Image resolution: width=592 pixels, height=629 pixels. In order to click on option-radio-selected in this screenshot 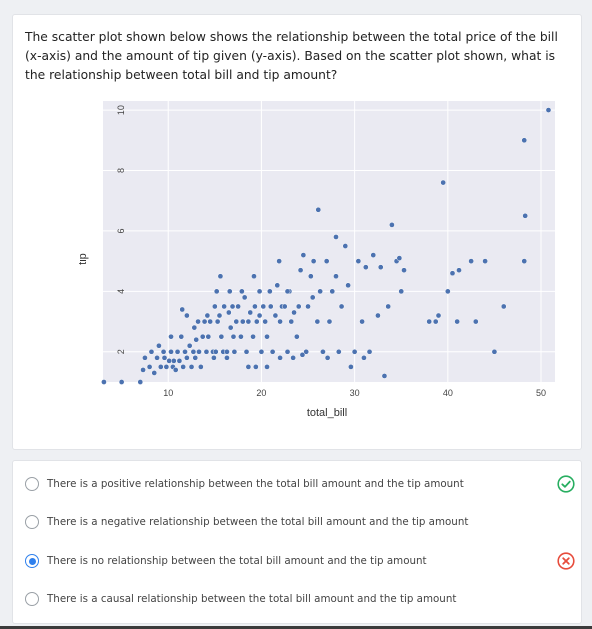, I will do `click(32, 561)`.